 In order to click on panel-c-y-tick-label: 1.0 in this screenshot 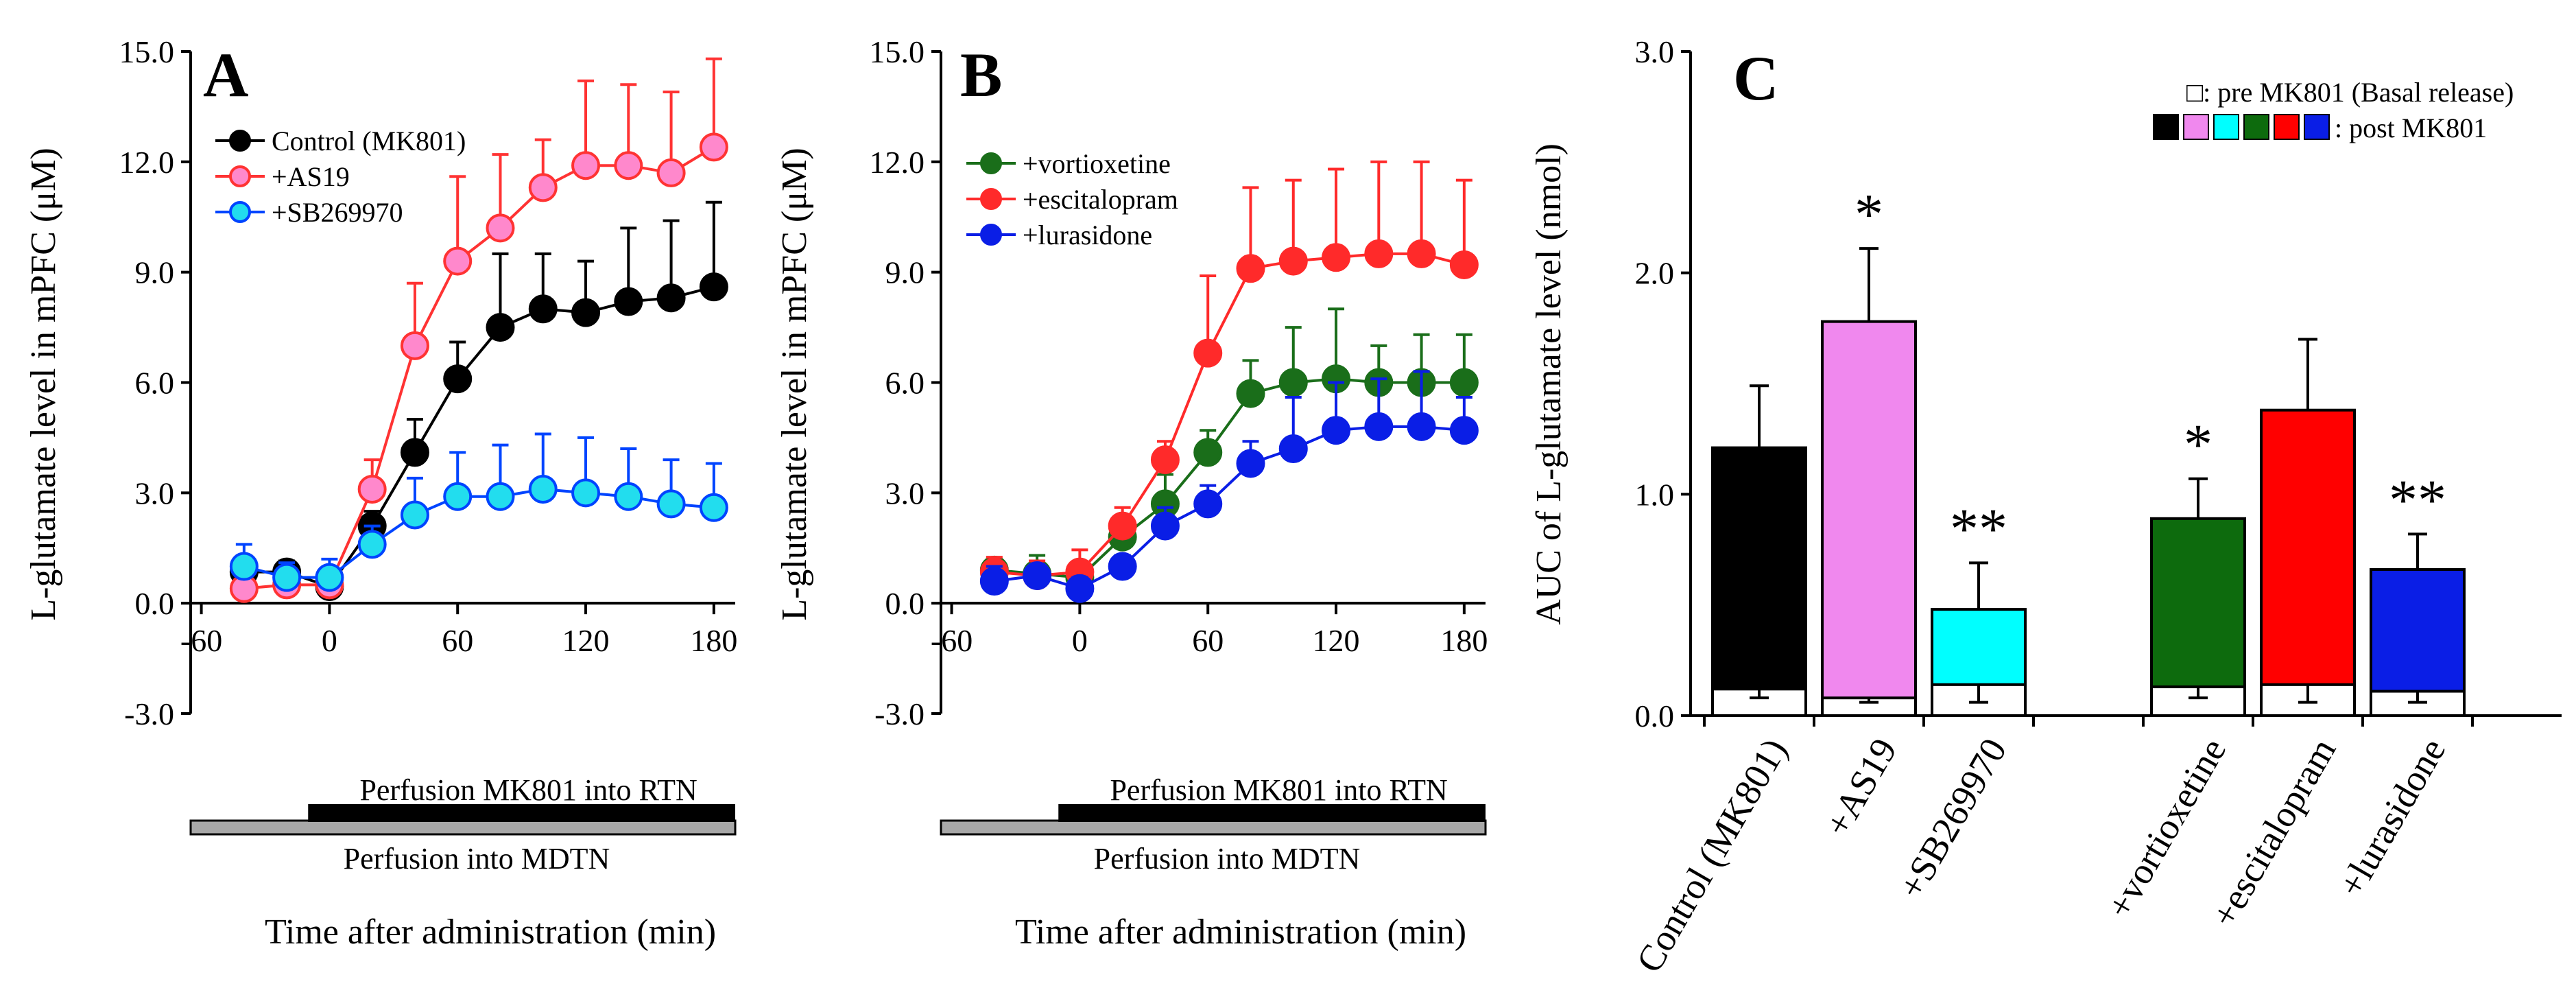, I will do `click(1655, 494)`.